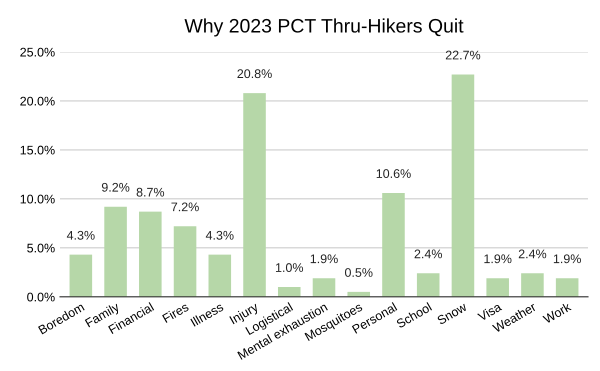  I want to click on x-tick-label: Work, so click(557, 313).